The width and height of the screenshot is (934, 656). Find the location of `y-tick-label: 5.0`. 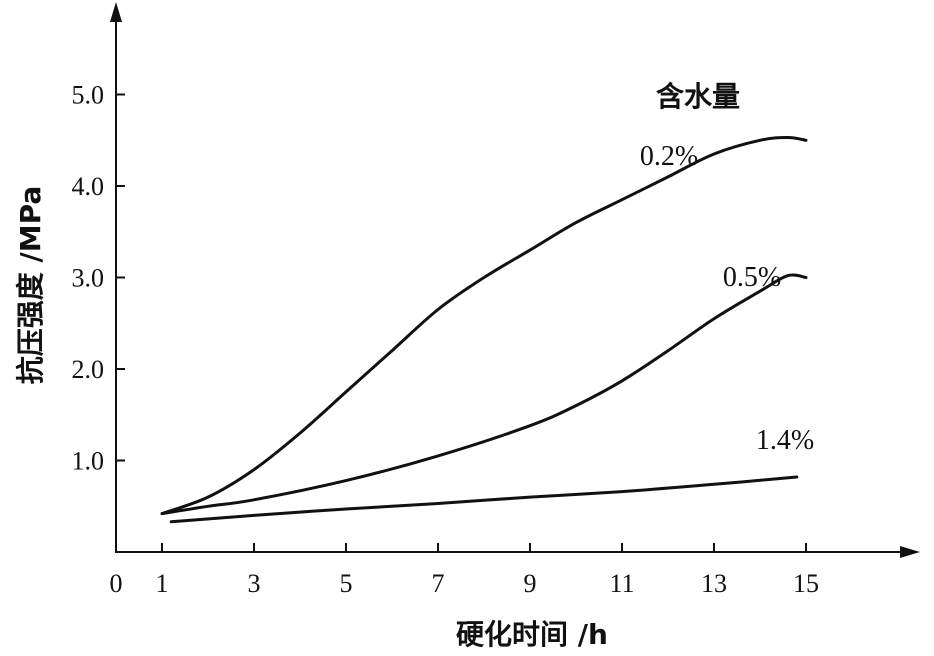

y-tick-label: 5.0 is located at coordinates (88, 95).